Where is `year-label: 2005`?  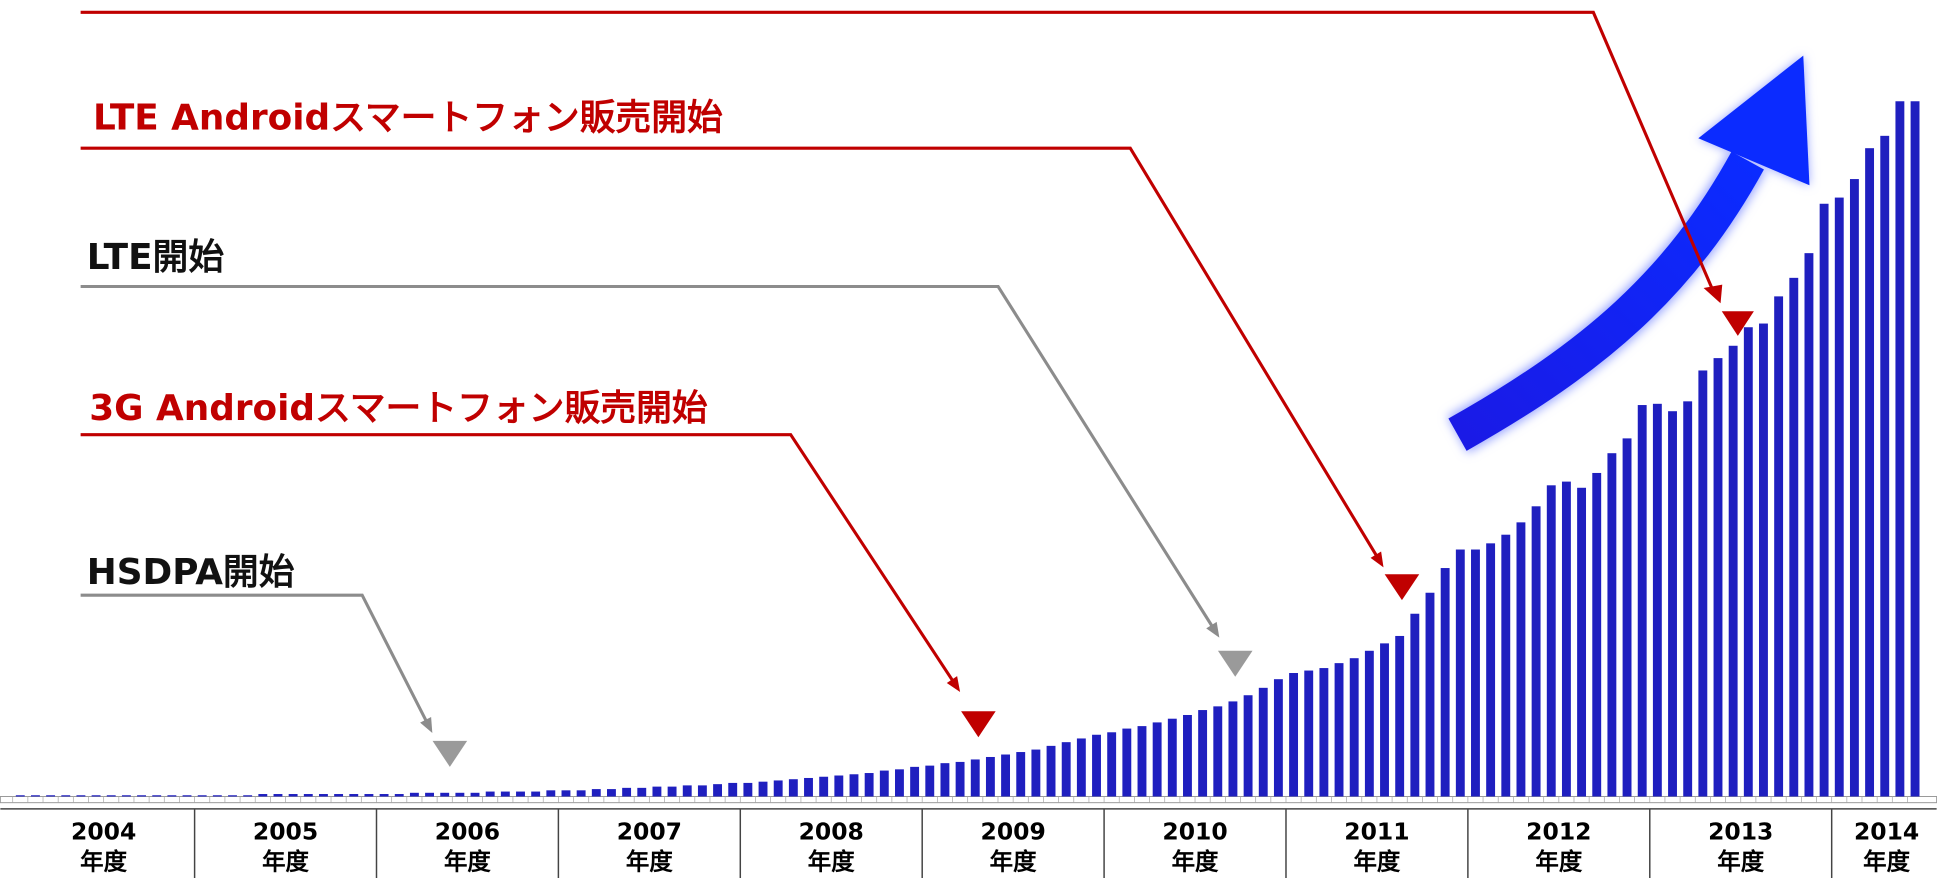 year-label: 2005 is located at coordinates (285, 832).